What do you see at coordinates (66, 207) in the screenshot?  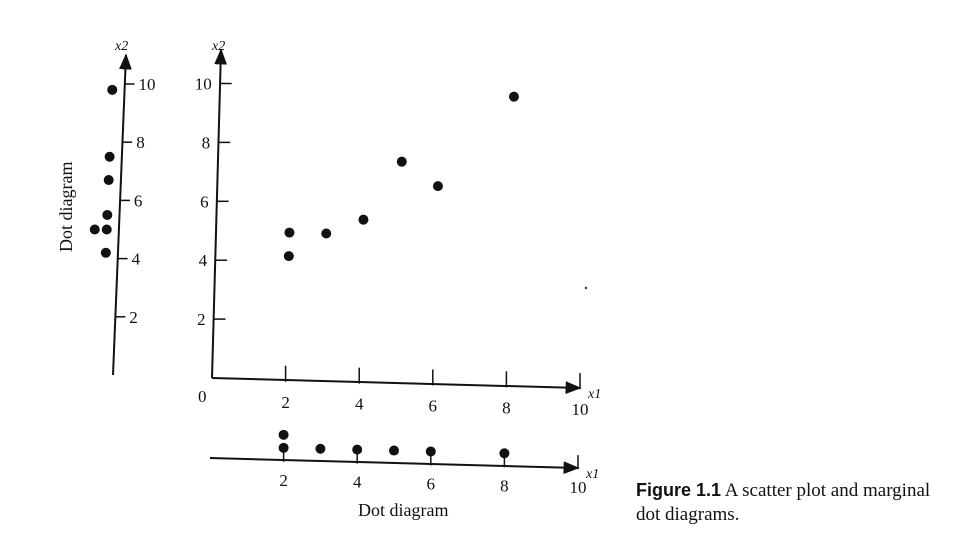 I see `marginal-y-title: Dot diagram` at bounding box center [66, 207].